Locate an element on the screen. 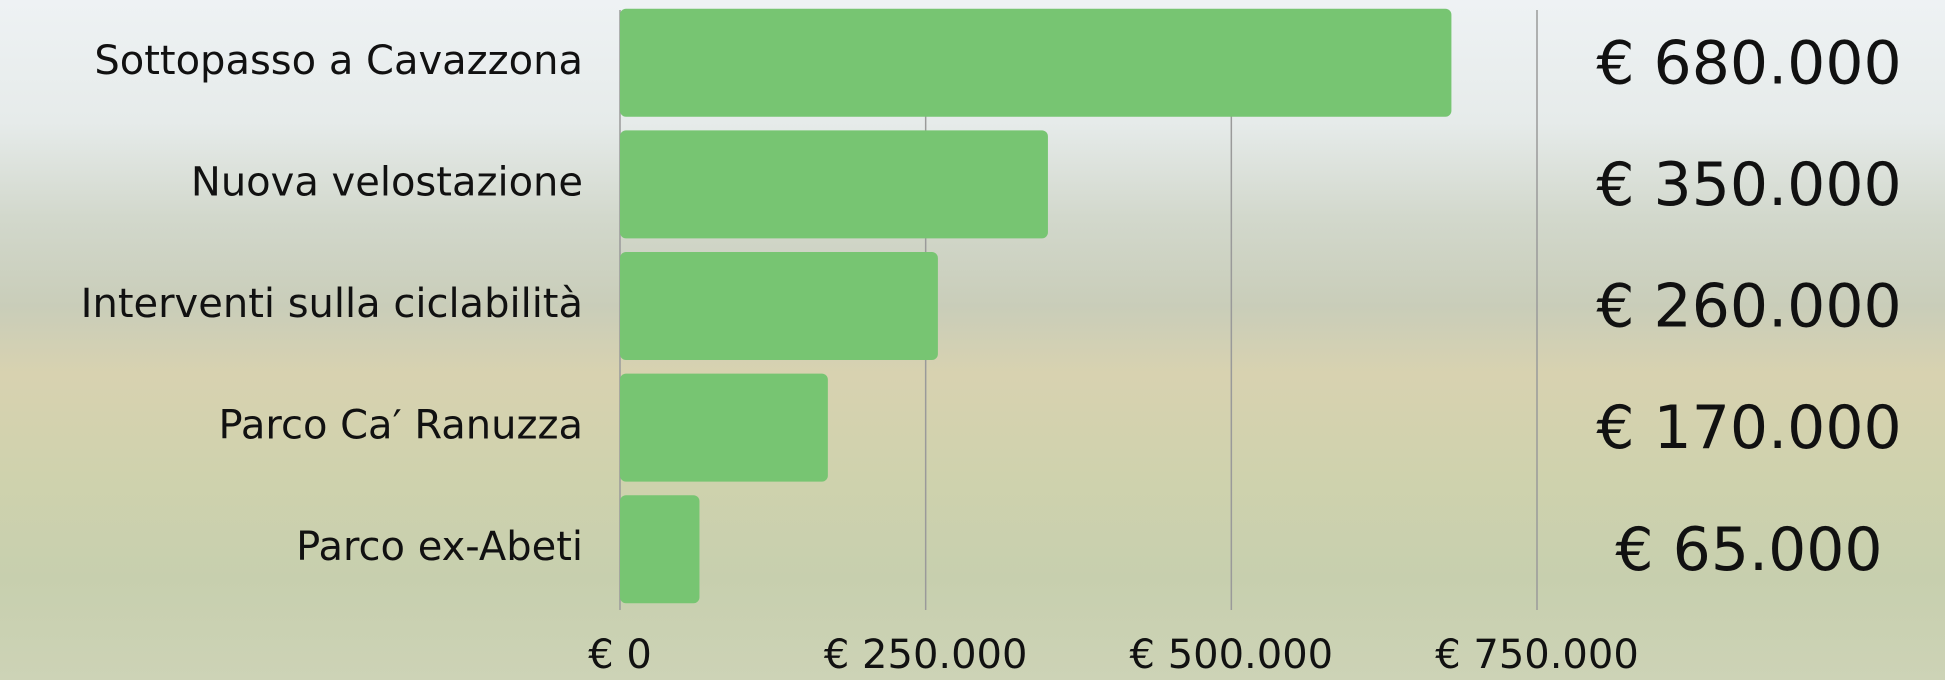 Image resolution: width=1945 pixels, height=680 pixels. value-label: € 260.000 is located at coordinates (1748, 307).